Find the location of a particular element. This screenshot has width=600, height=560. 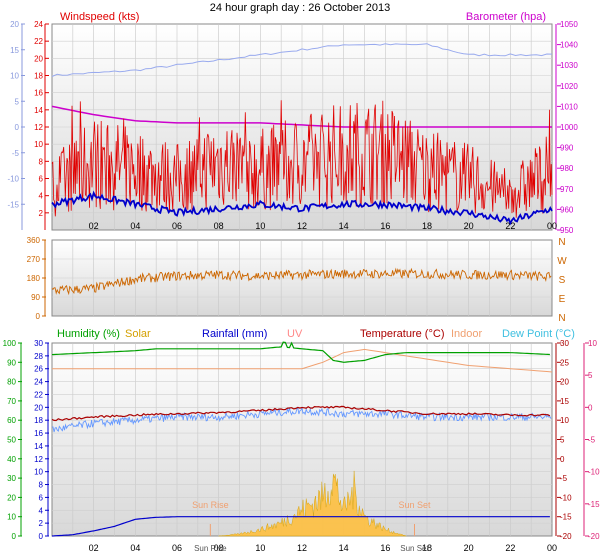

windspeed-axis-label: 8 is located at coordinates (41, 161).